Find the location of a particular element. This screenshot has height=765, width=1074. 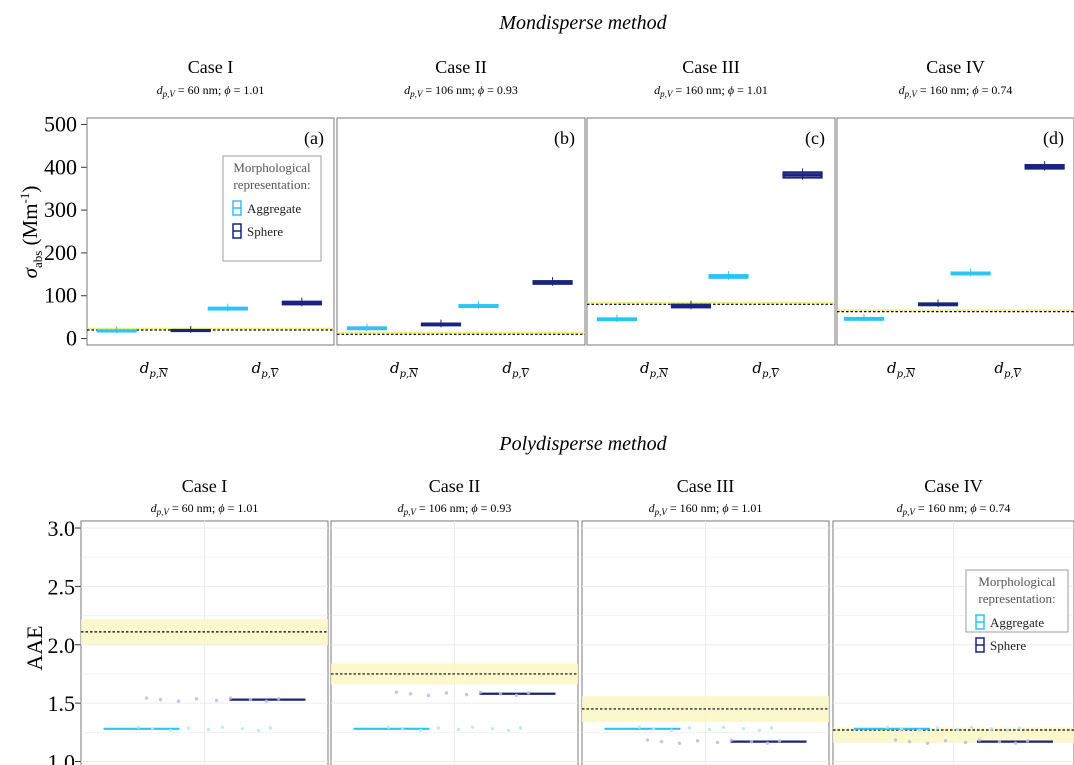

x-tick-label-3-1: dp,N is located at coordinates (654, 369).